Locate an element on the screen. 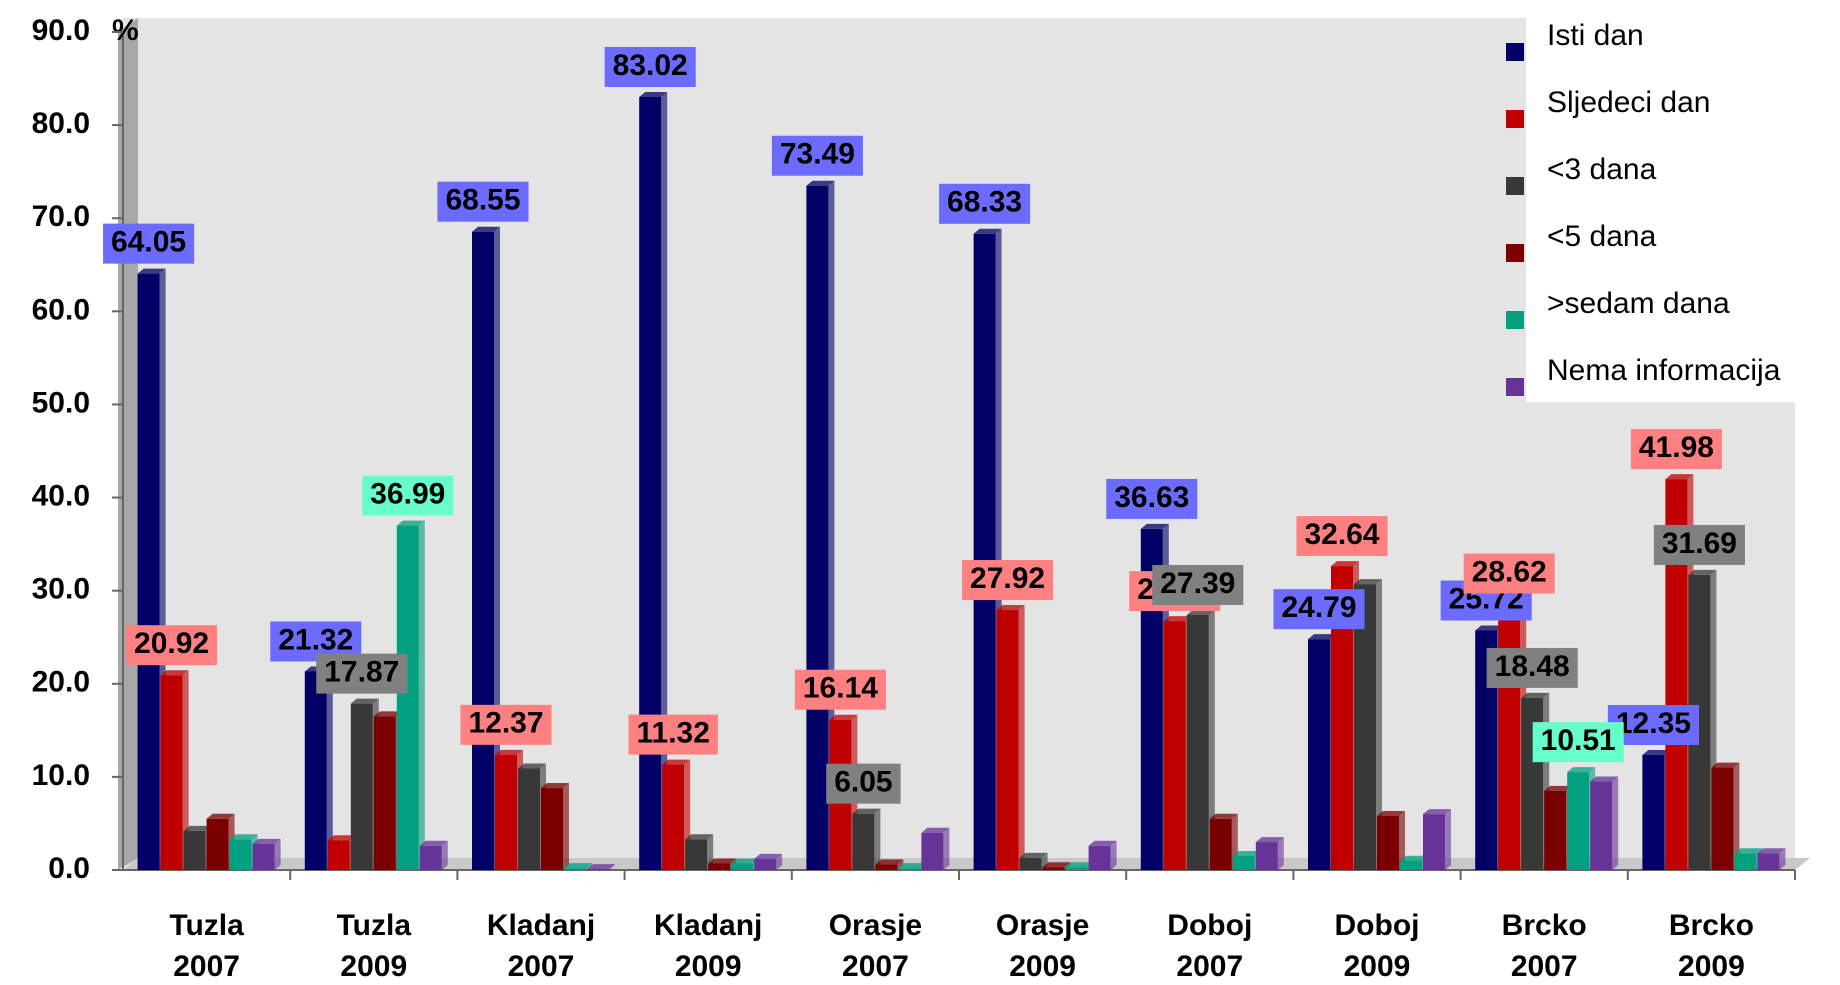 The height and width of the screenshot is (985, 1840). data-label-group: 12.37 is located at coordinates (506, 724).